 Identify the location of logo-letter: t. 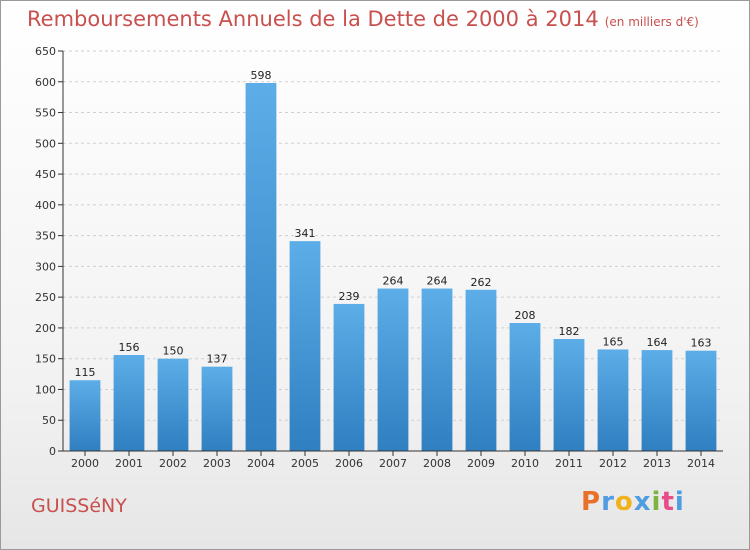
(668, 502).